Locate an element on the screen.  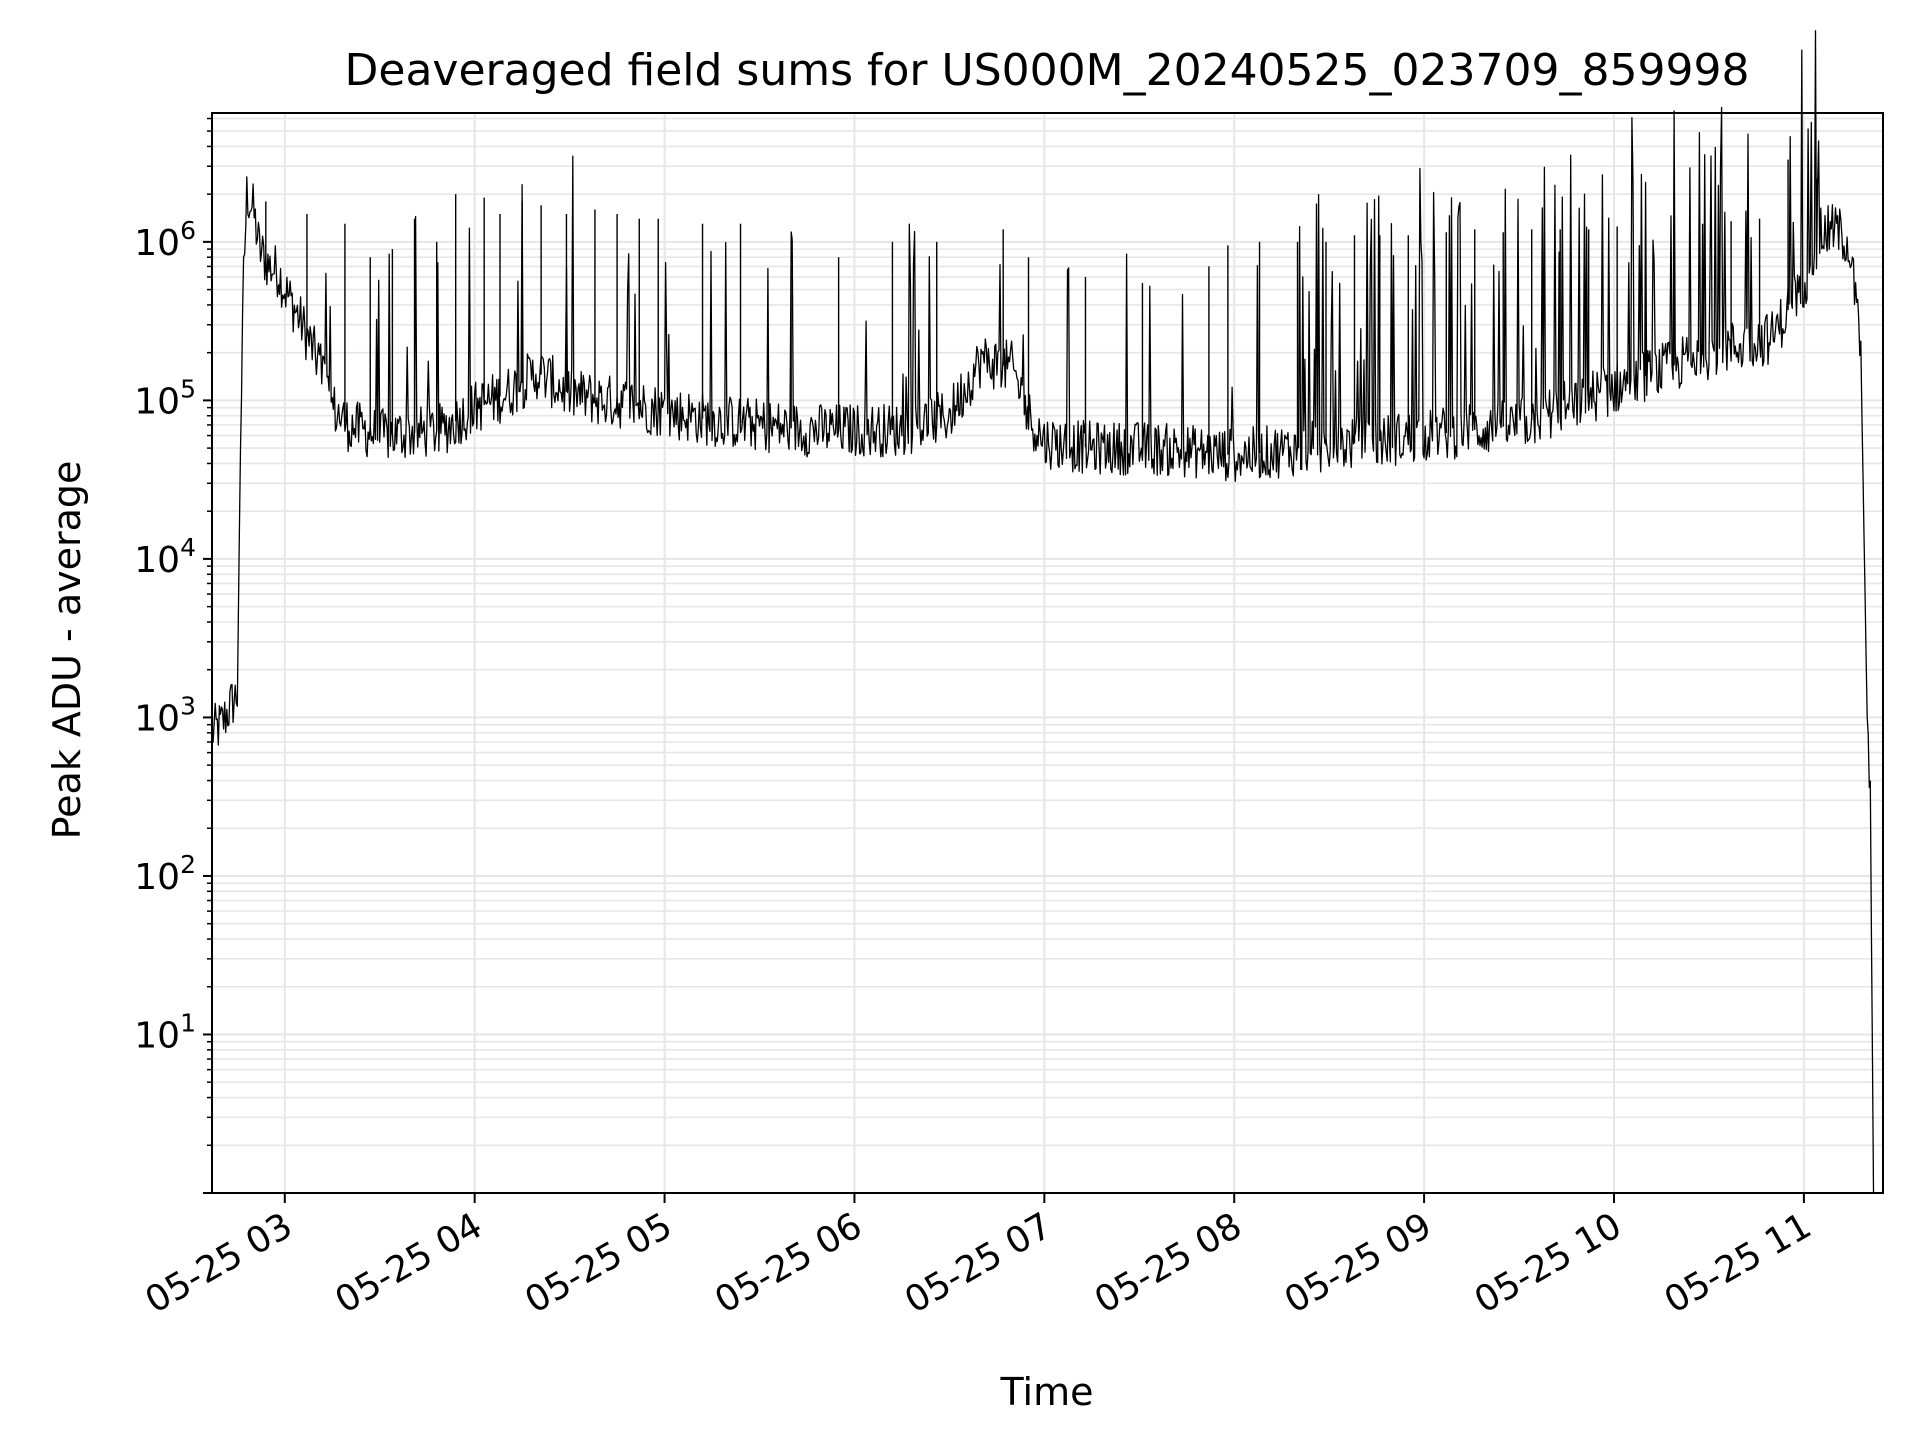
y-tick-label-exponent: 2 is located at coordinates (188, 864).